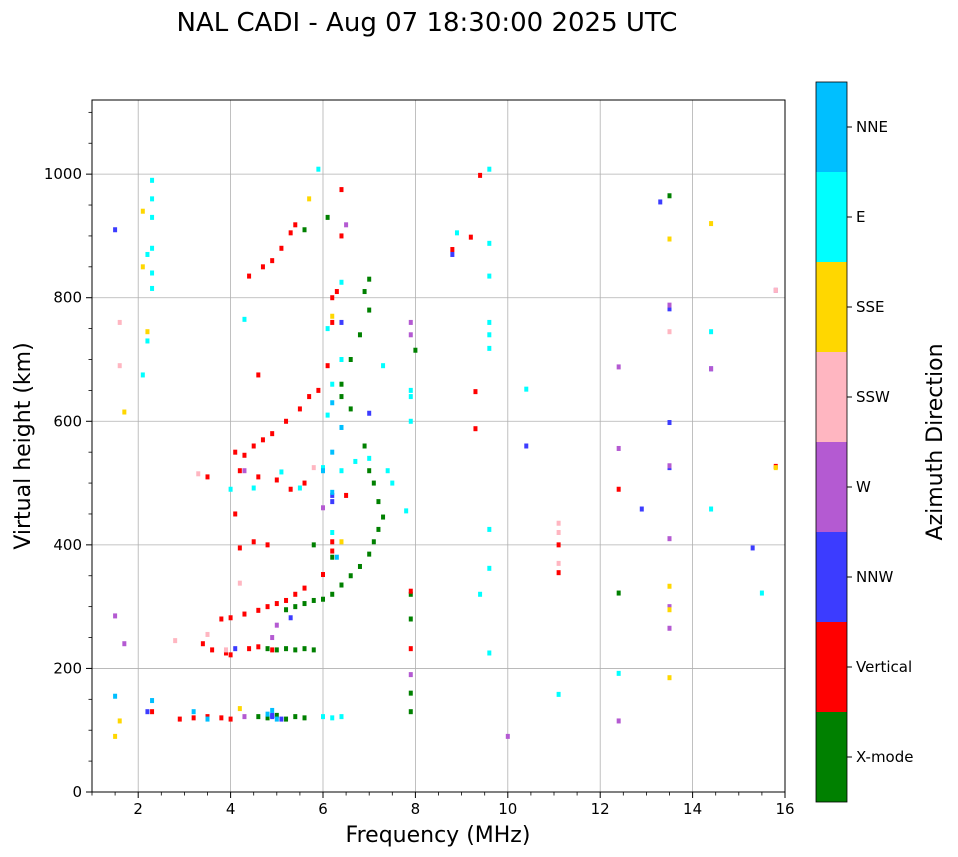 This screenshot has height=857, width=958. I want to click on colorbar-label-ssw: SSW, so click(873, 397).